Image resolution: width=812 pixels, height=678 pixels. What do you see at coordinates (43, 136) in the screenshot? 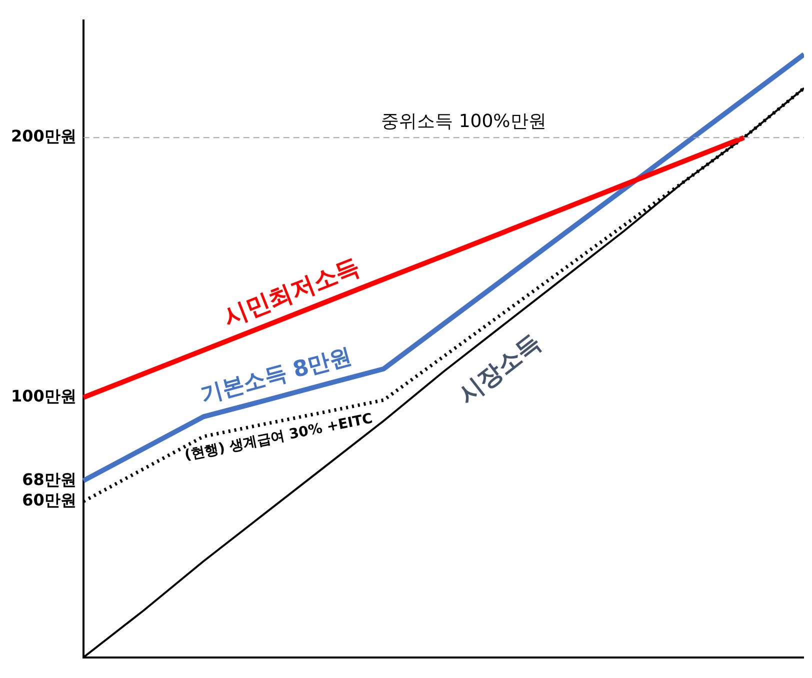
I see `y-tick-label: 200만원` at bounding box center [43, 136].